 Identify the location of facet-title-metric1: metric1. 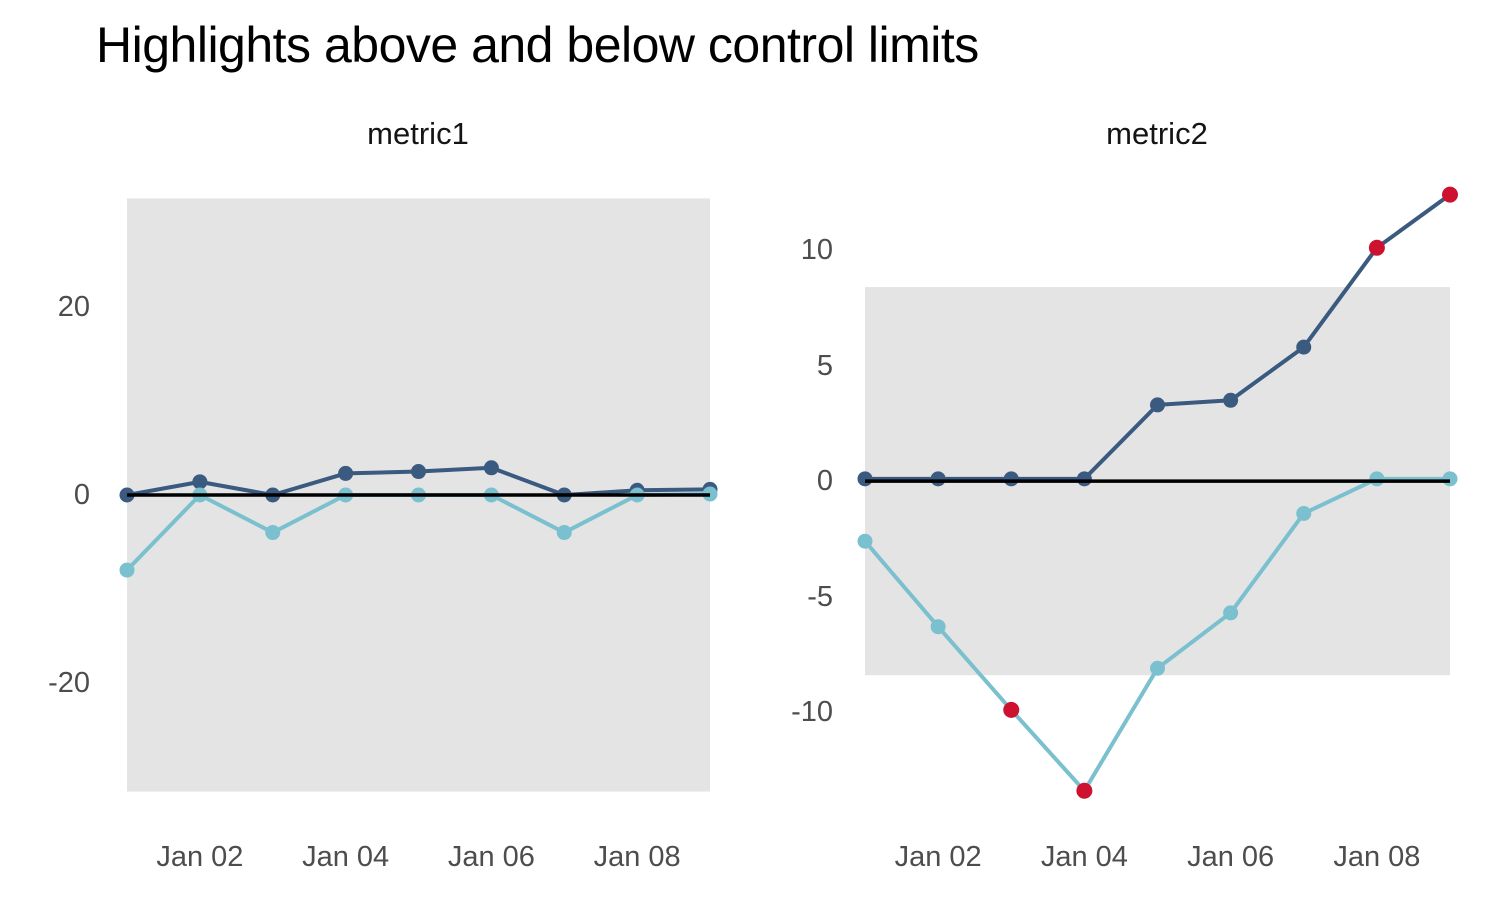
(418, 133).